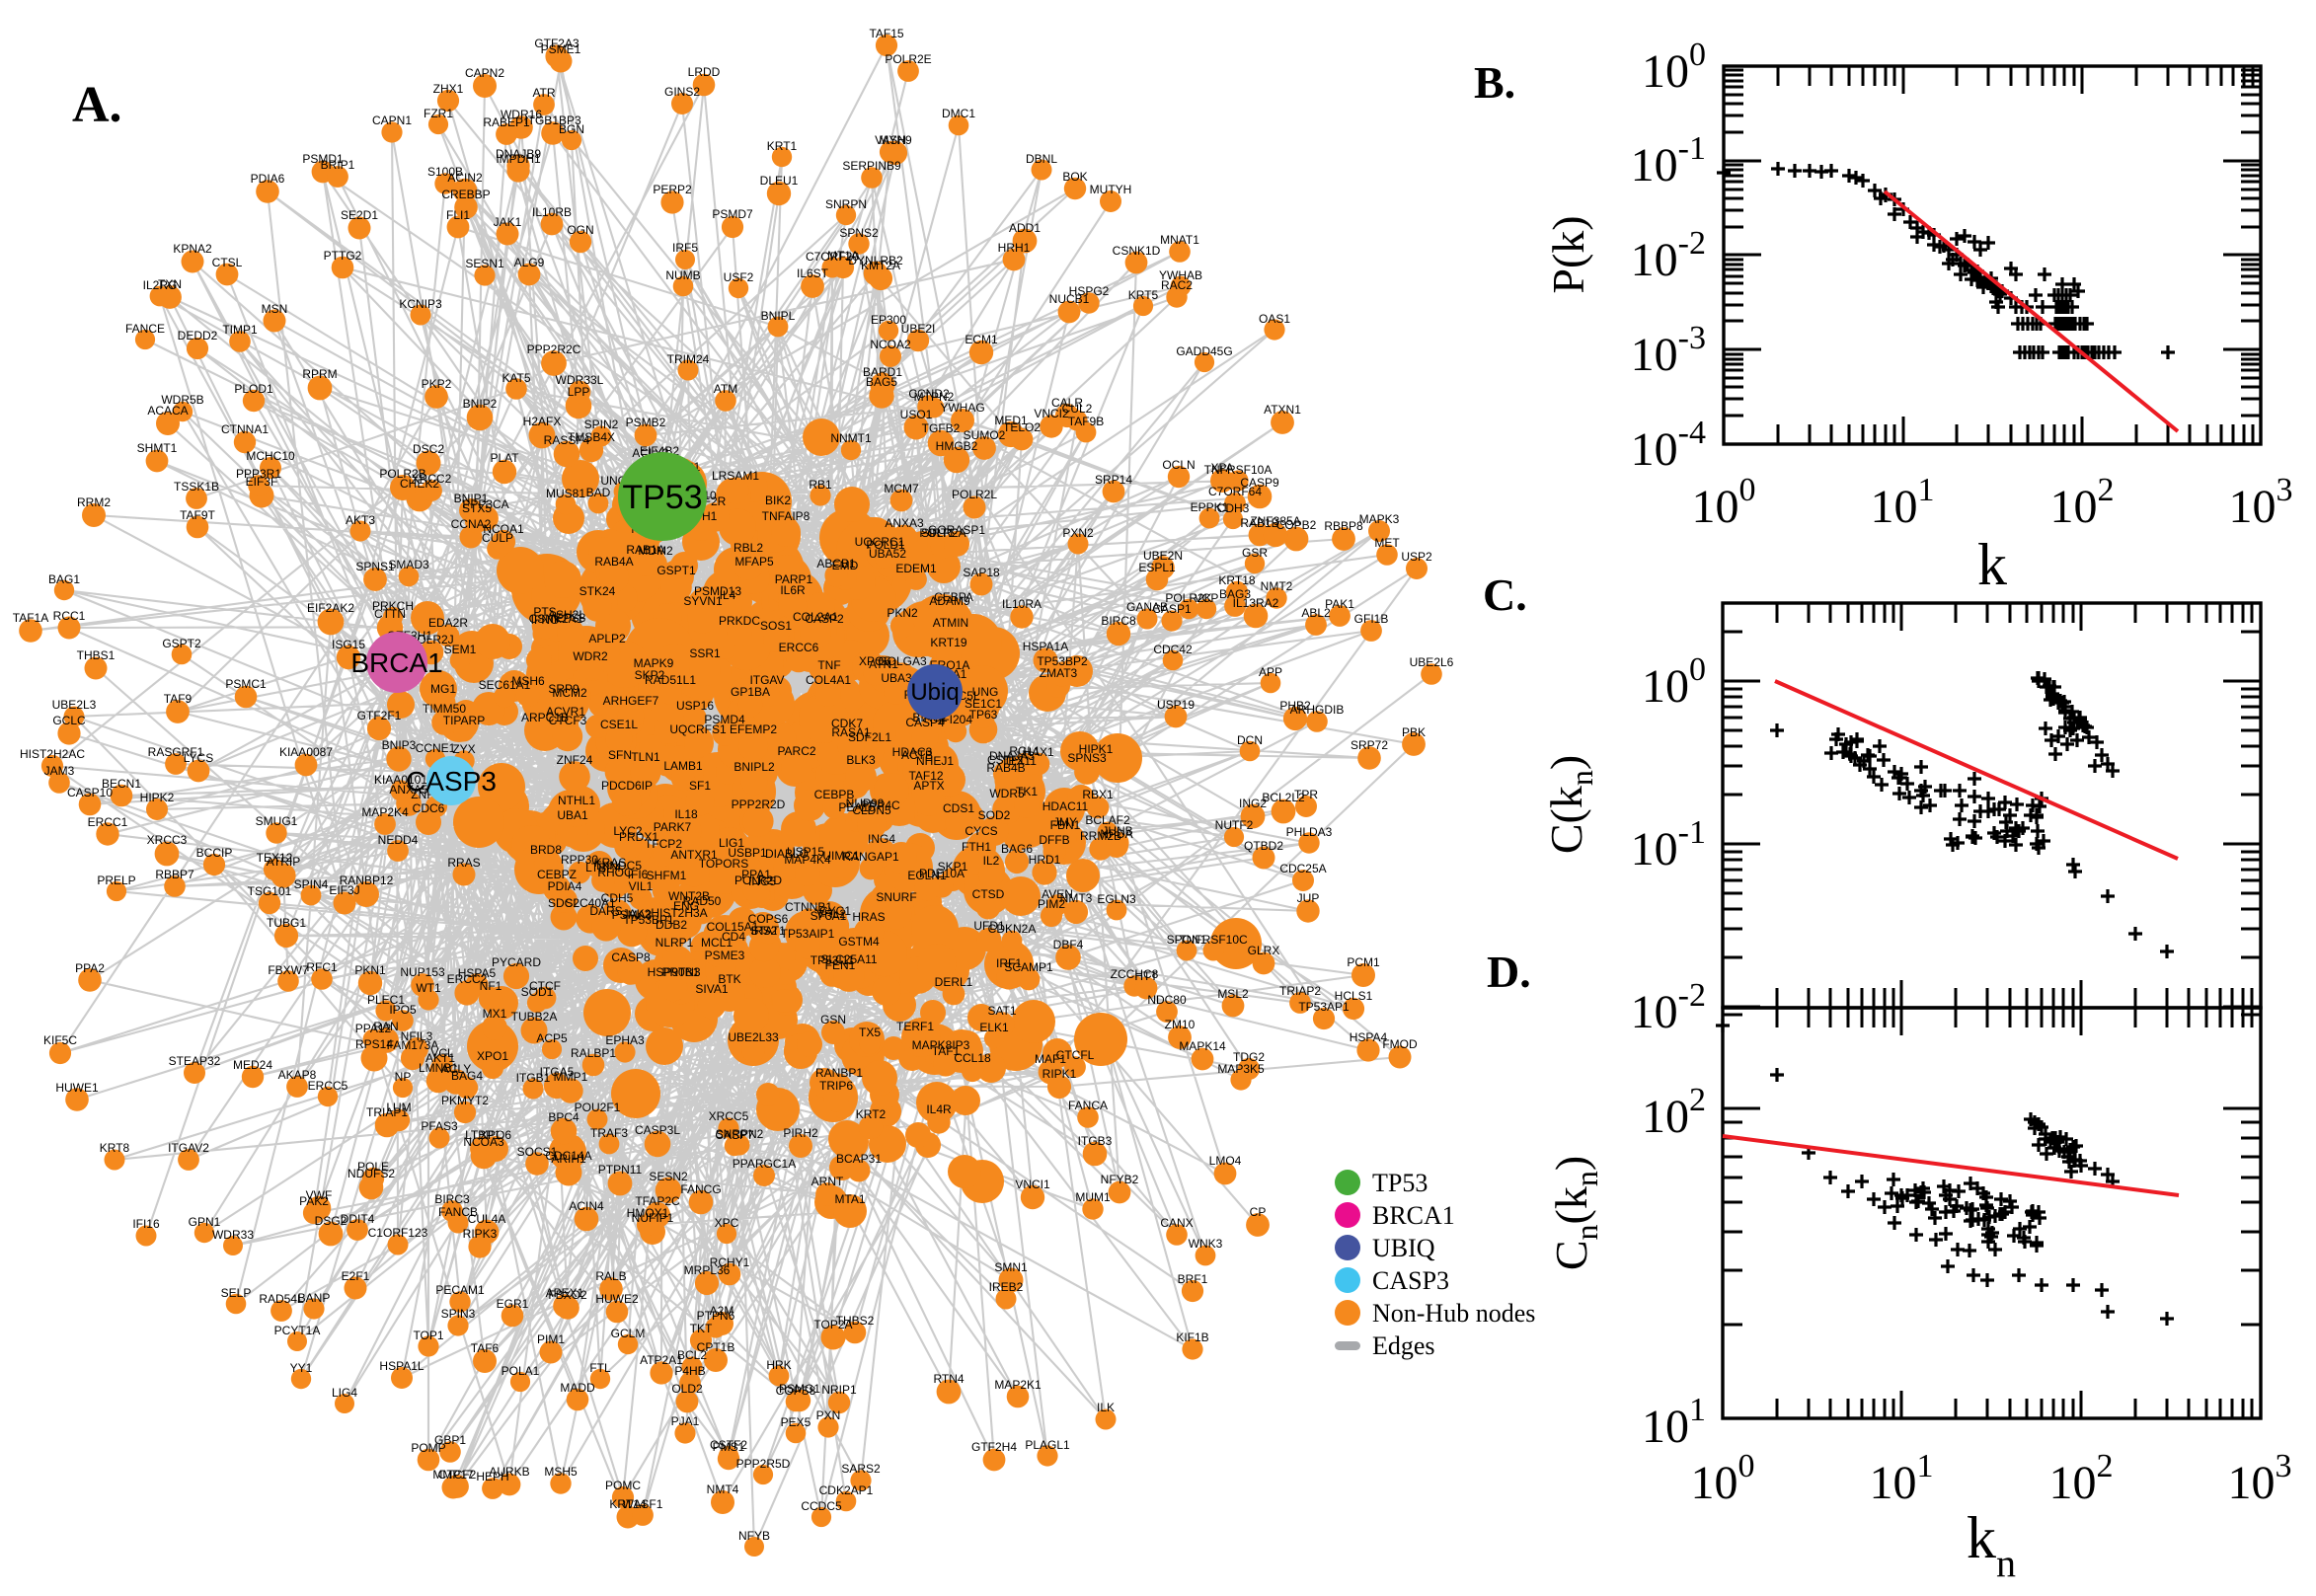 The image size is (2316, 1596). Describe the element at coordinates (506, 122) in the screenshot. I see `svg-text: RABEP1` at that location.